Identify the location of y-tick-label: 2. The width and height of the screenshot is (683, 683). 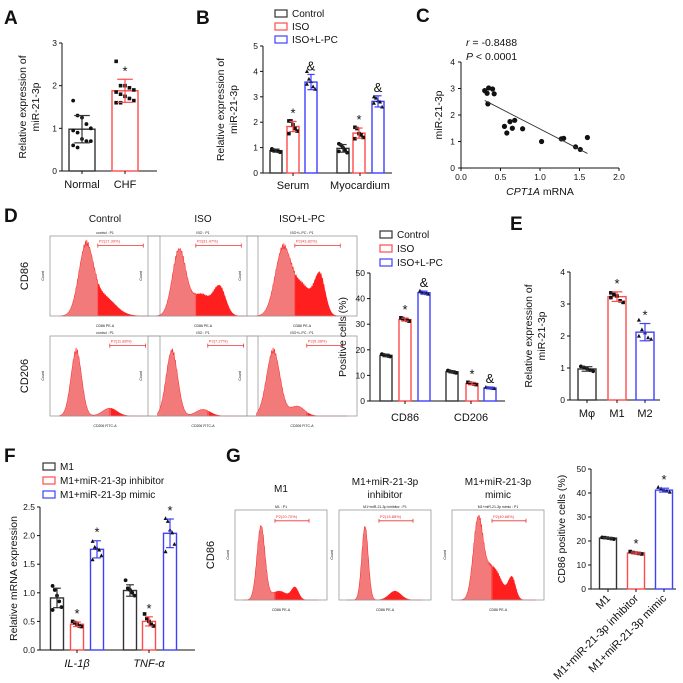
(255, 122).